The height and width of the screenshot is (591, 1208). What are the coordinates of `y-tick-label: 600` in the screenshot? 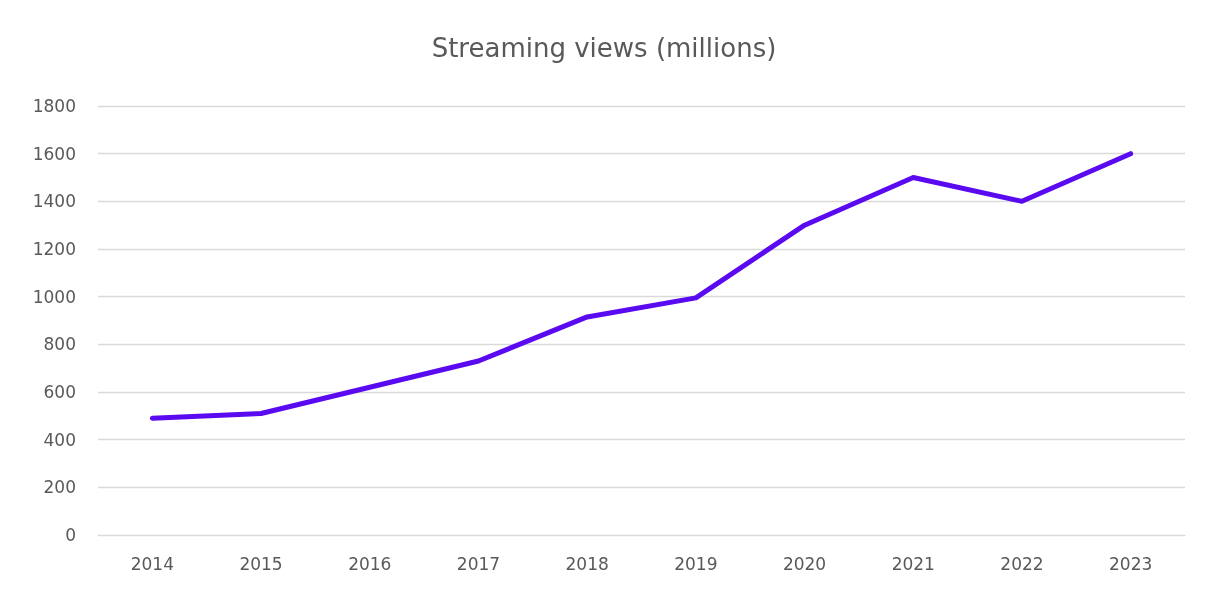 It's located at (59, 392).